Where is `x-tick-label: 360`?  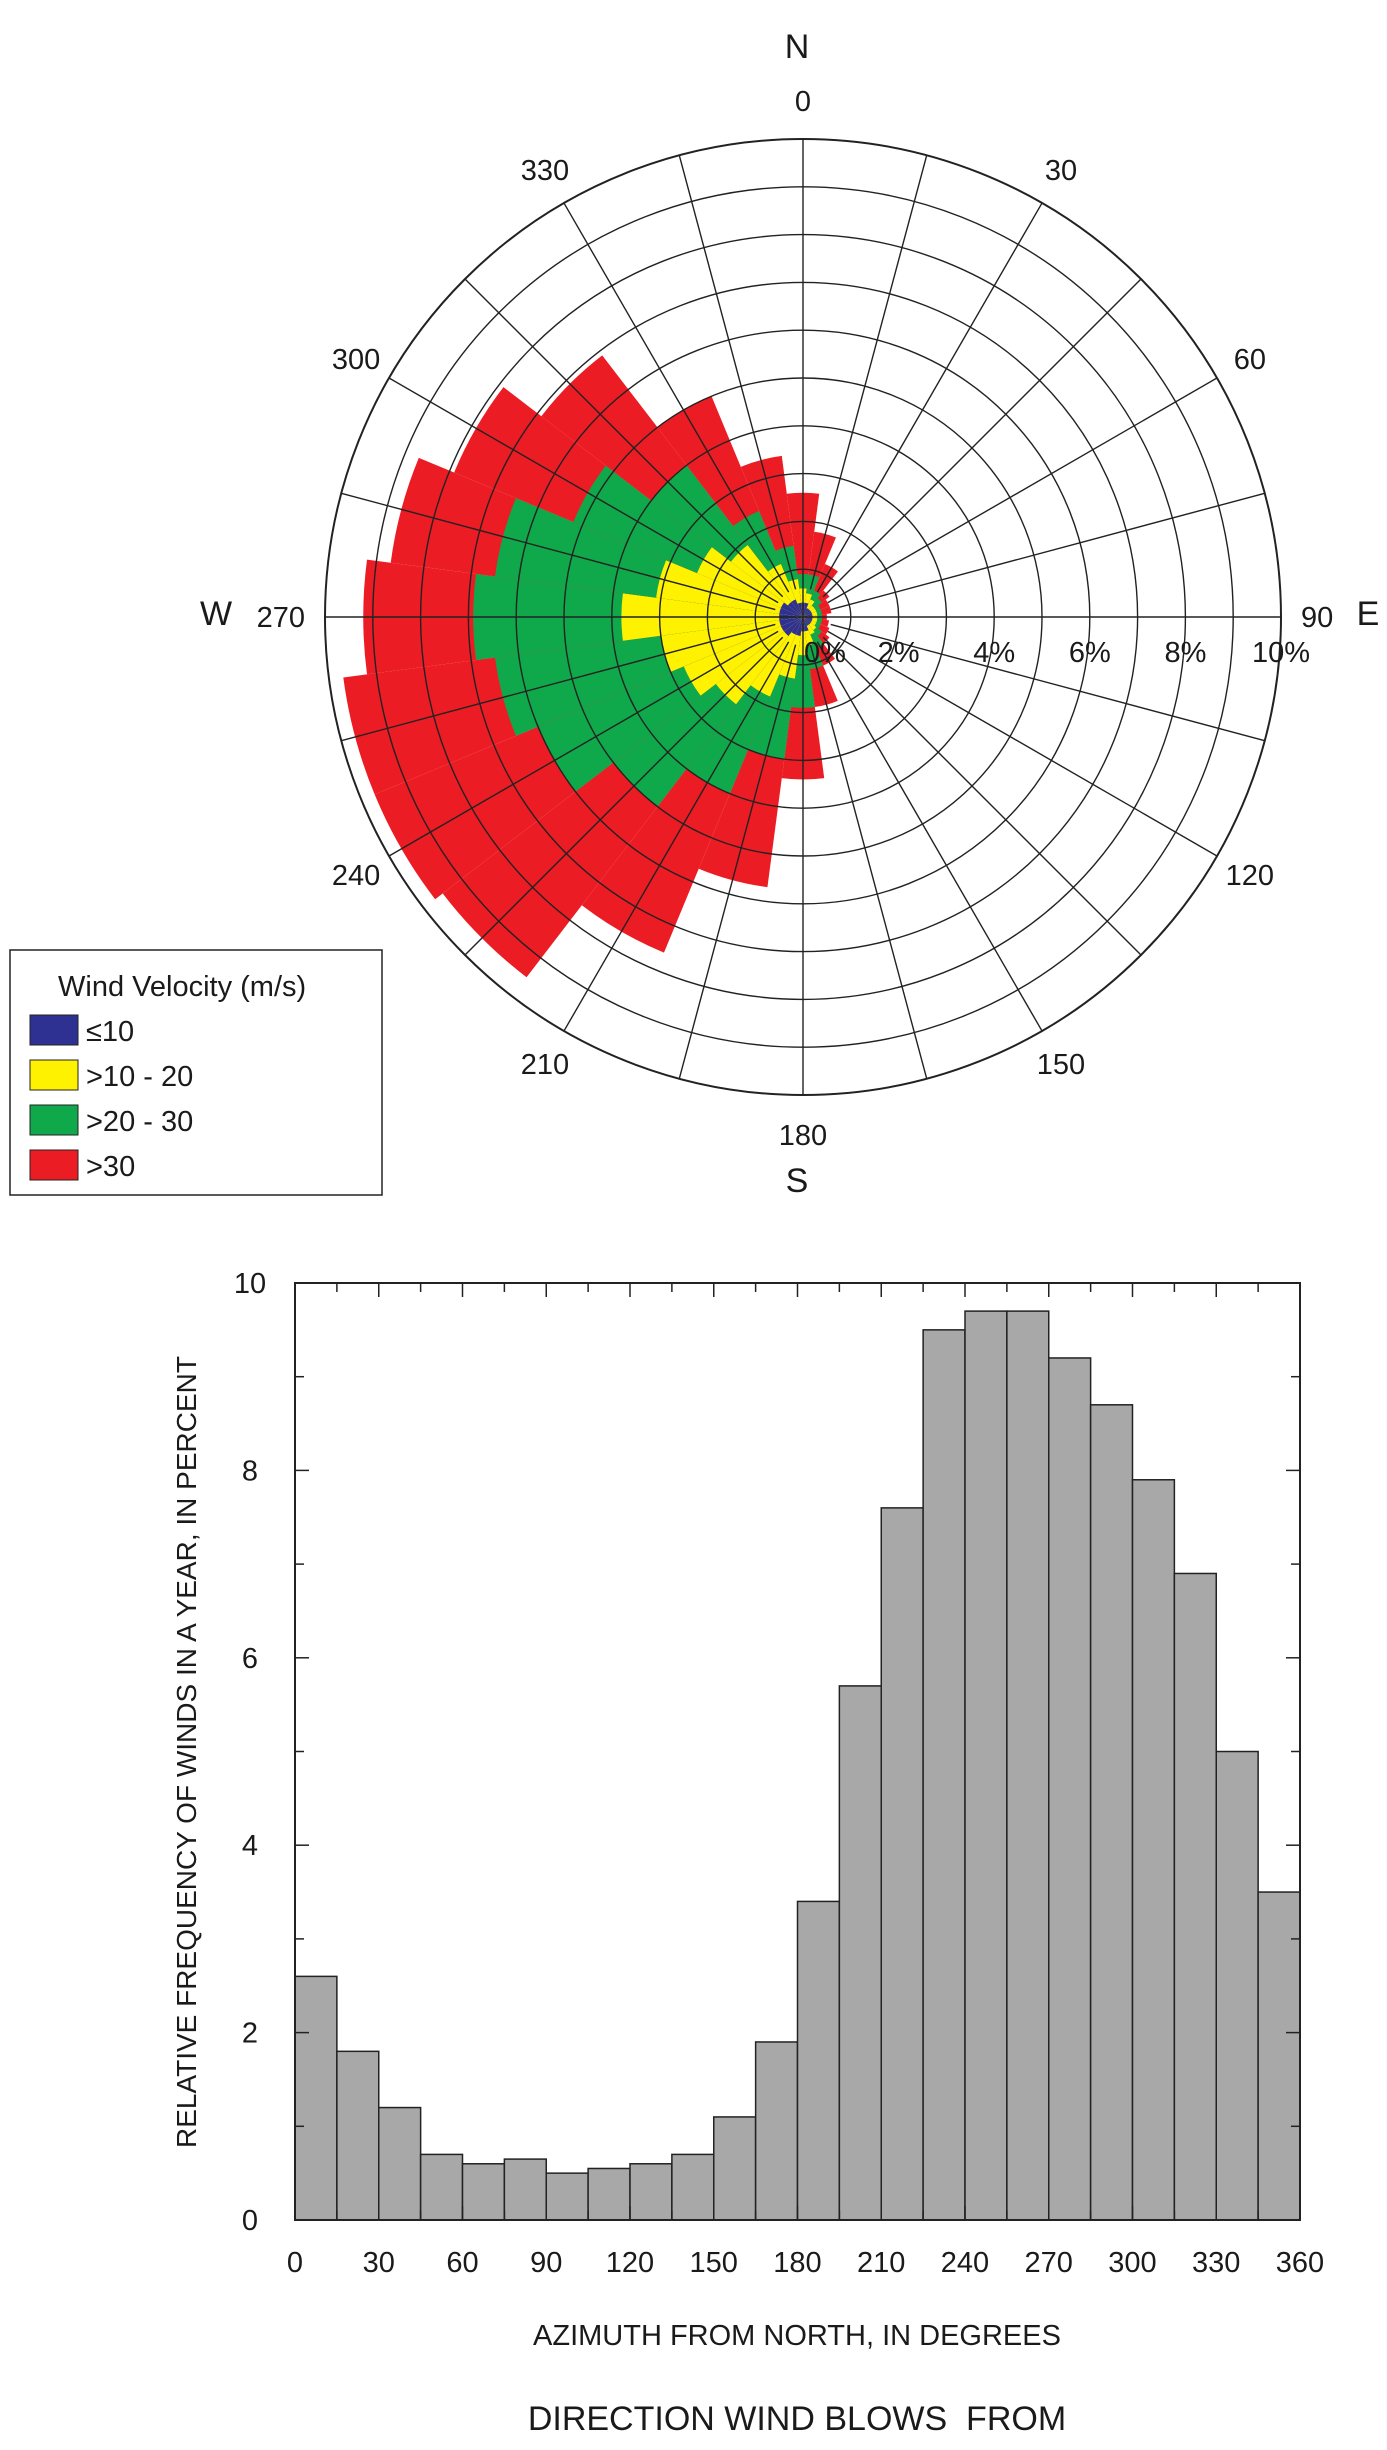 x-tick-label: 360 is located at coordinates (1300, 2263).